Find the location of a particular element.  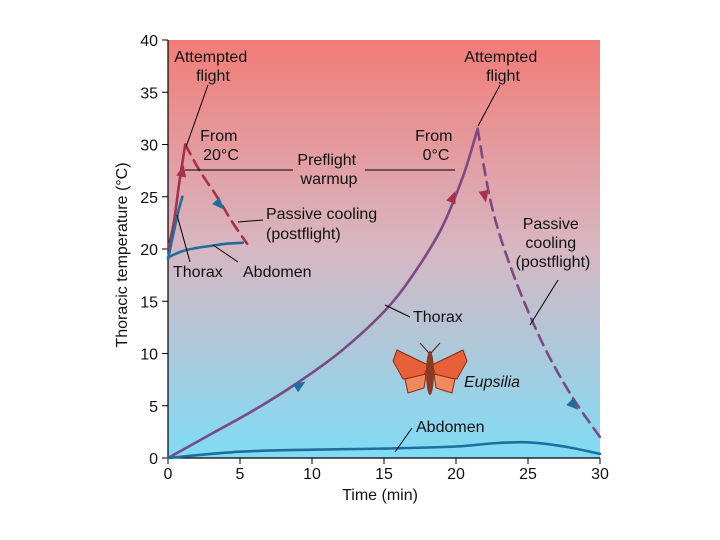

y-tick-label: 35 is located at coordinates (149, 93).